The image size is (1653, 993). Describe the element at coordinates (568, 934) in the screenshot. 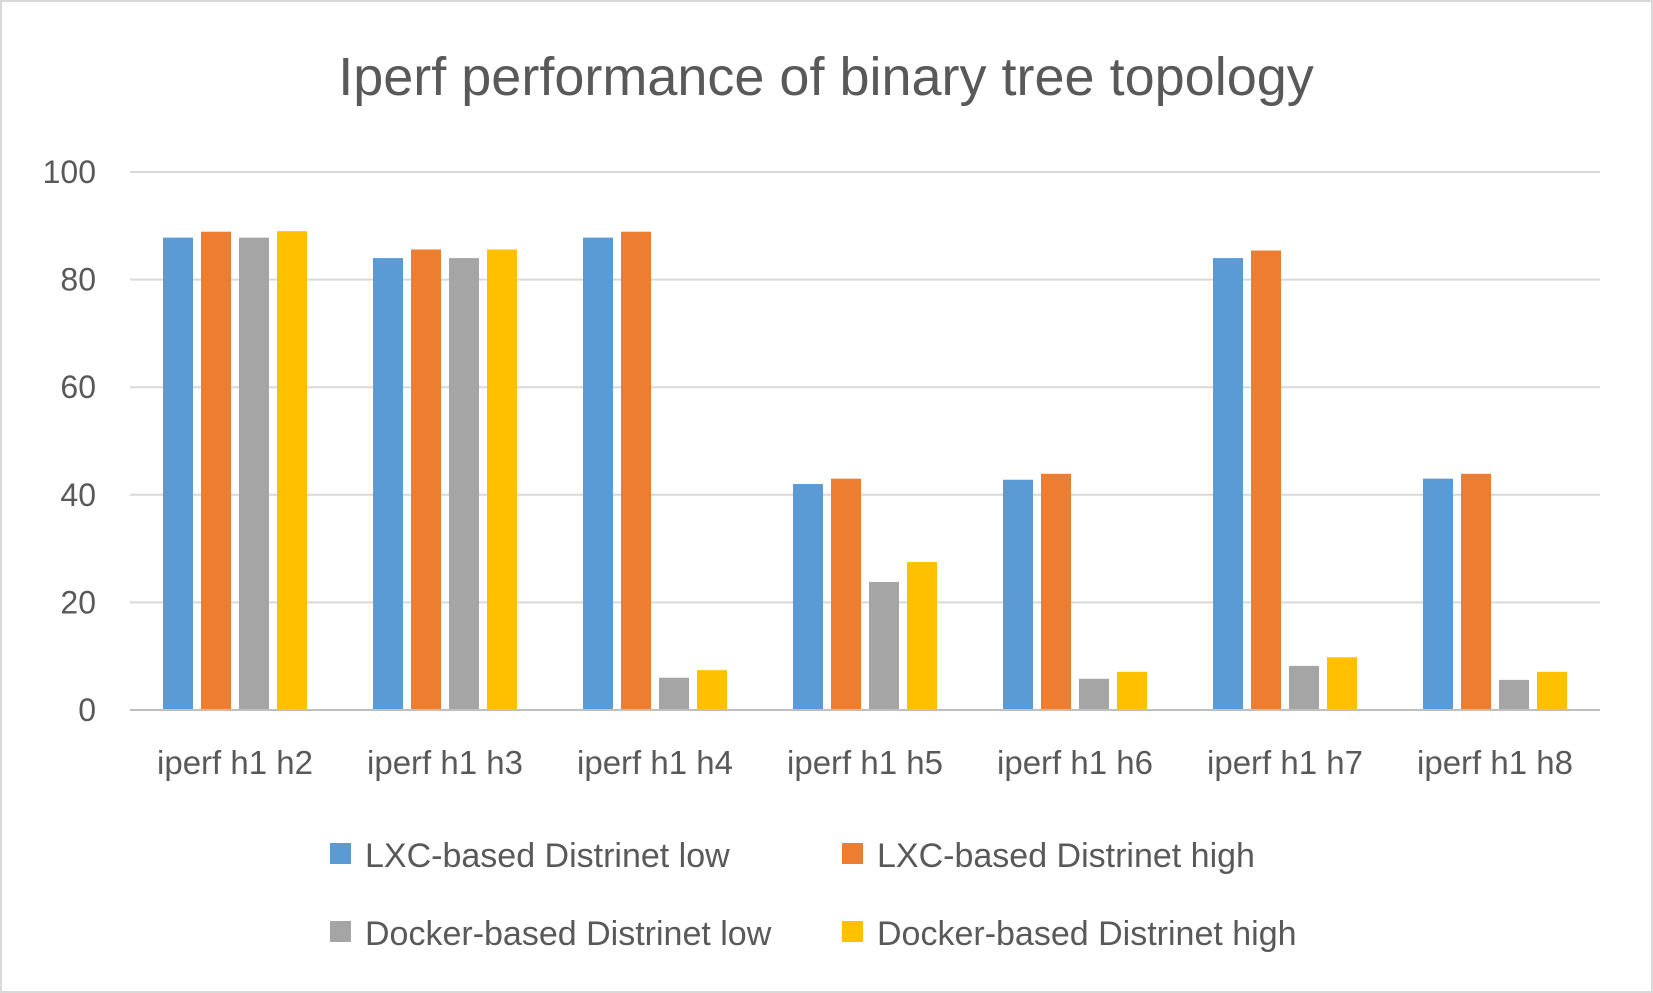

I see `legend-label: Docker-based Distrinet low` at that location.